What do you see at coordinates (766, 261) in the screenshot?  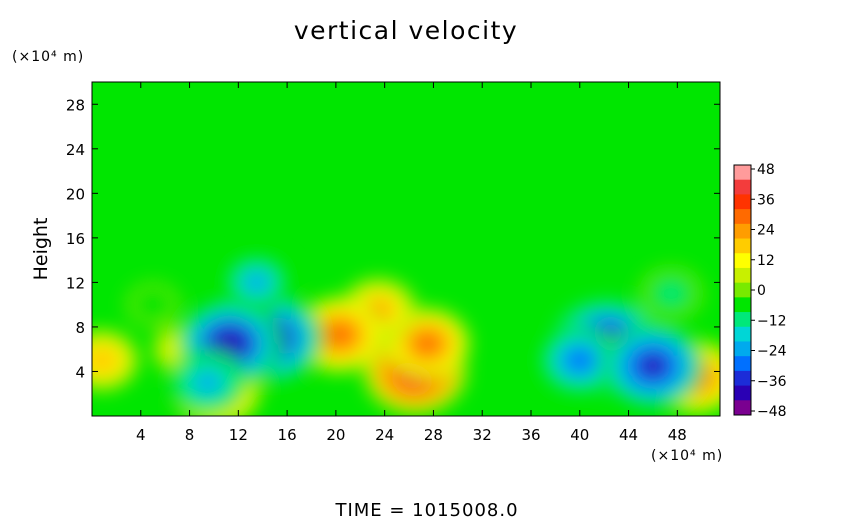 I see `colorbar-tick-label: 12` at bounding box center [766, 261].